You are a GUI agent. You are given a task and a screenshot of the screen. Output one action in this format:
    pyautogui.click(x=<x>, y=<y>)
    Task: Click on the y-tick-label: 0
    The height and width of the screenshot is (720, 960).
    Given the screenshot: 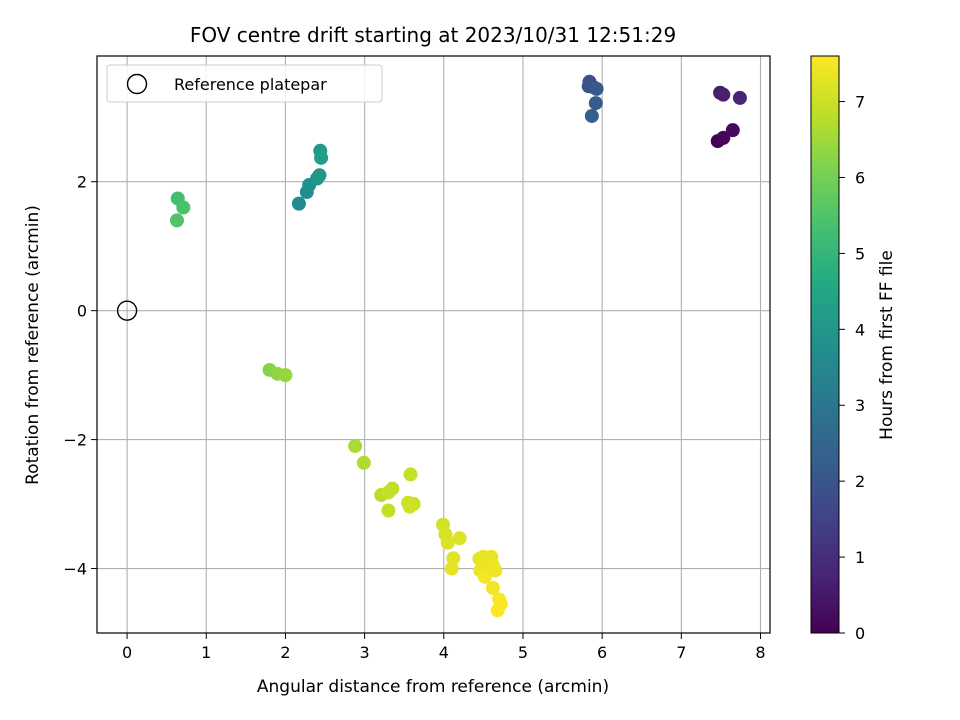 What is the action you would take?
    pyautogui.click(x=82, y=311)
    